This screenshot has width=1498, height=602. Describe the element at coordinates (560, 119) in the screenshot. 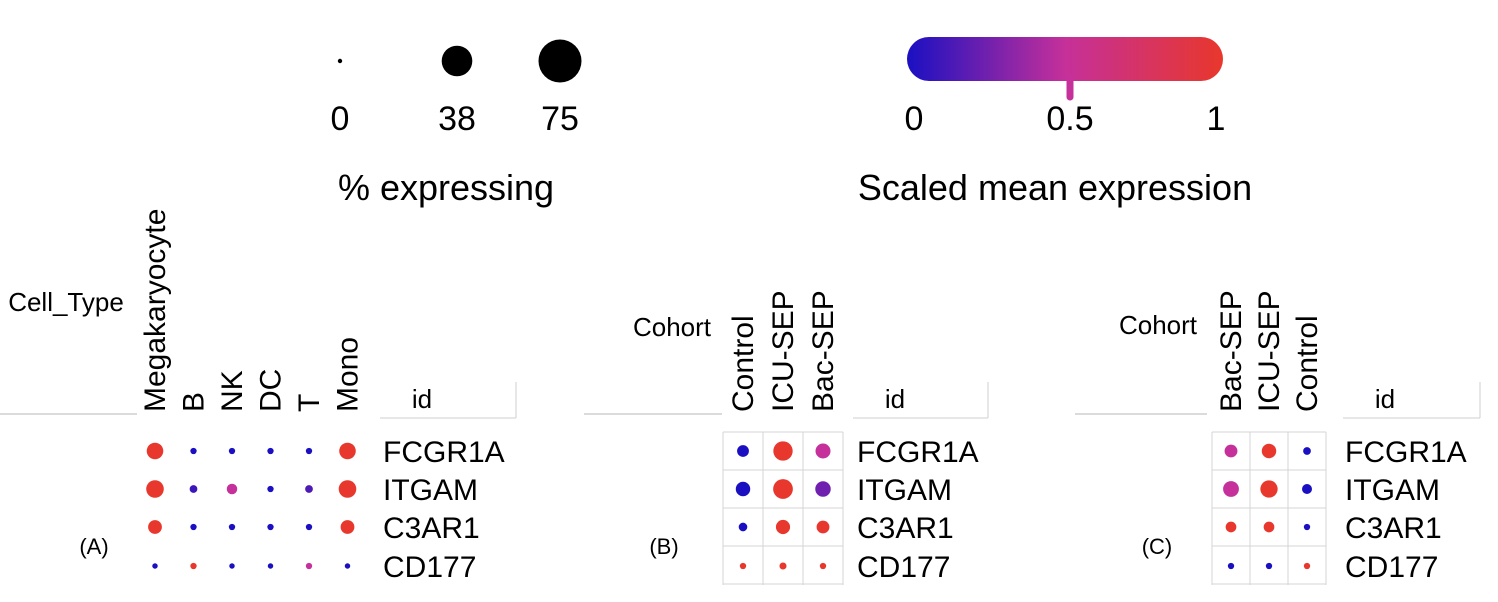

I see `size-legend-tick: 75` at that location.